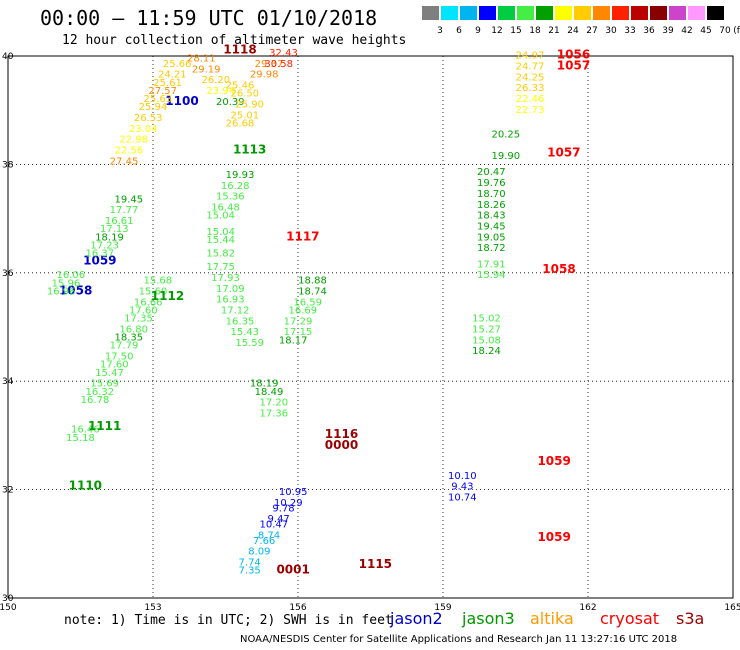  I want to click on wave-height-value-altika: 29.19, so click(206, 69).